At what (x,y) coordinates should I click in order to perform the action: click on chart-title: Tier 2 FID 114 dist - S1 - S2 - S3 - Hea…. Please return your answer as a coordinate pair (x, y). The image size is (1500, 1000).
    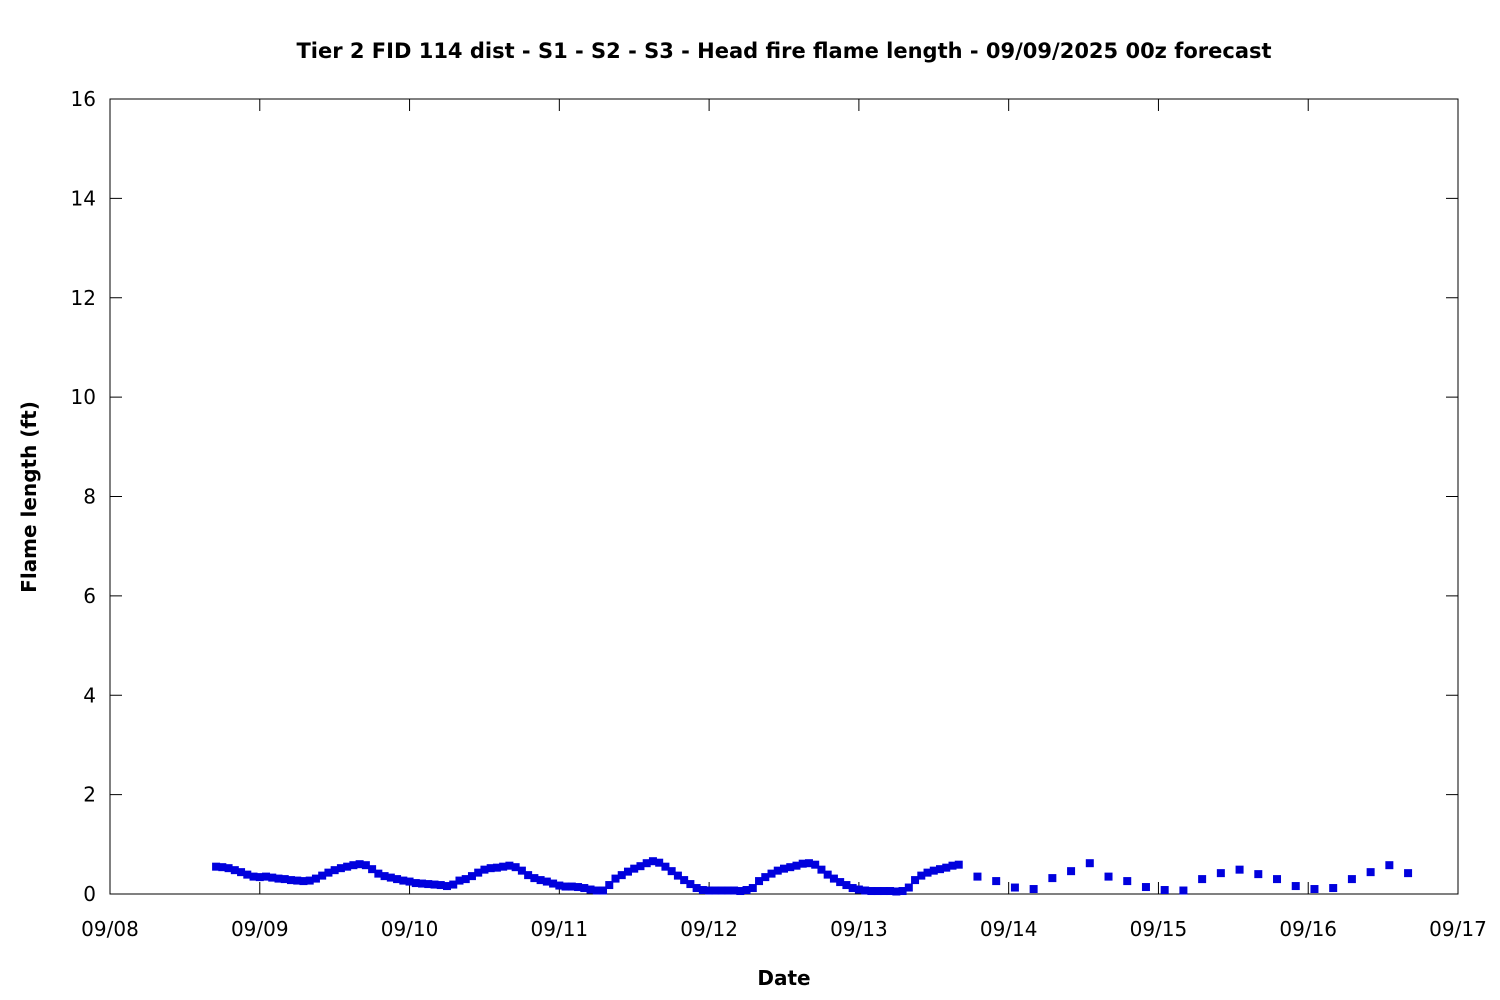
    Looking at the image, I should click on (783, 51).